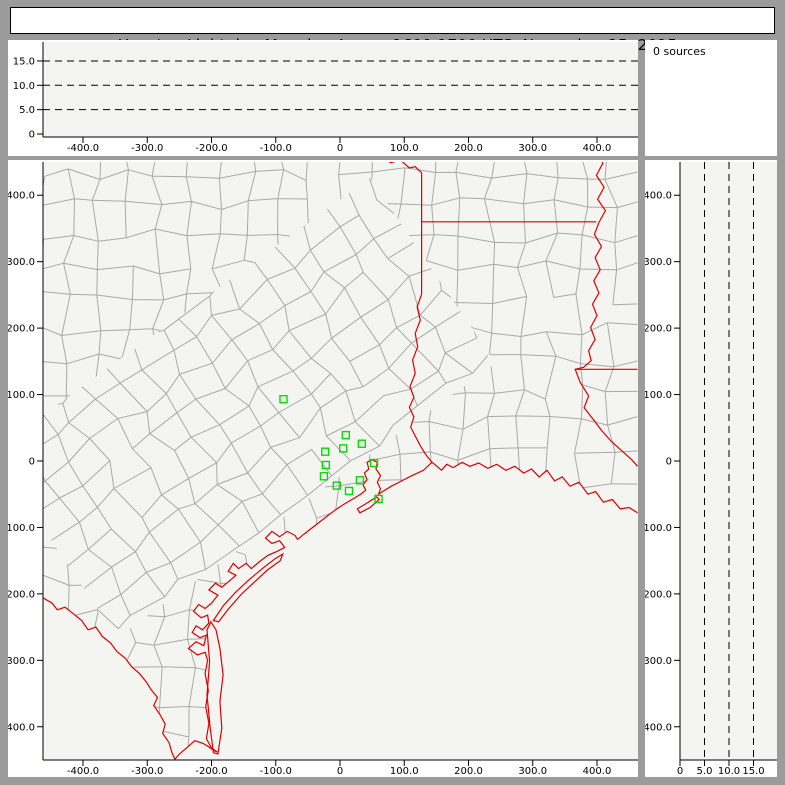 The height and width of the screenshot is (785, 785). I want to click on y-axis: 0 5.0 10.0 15.0, so click(28, 91).